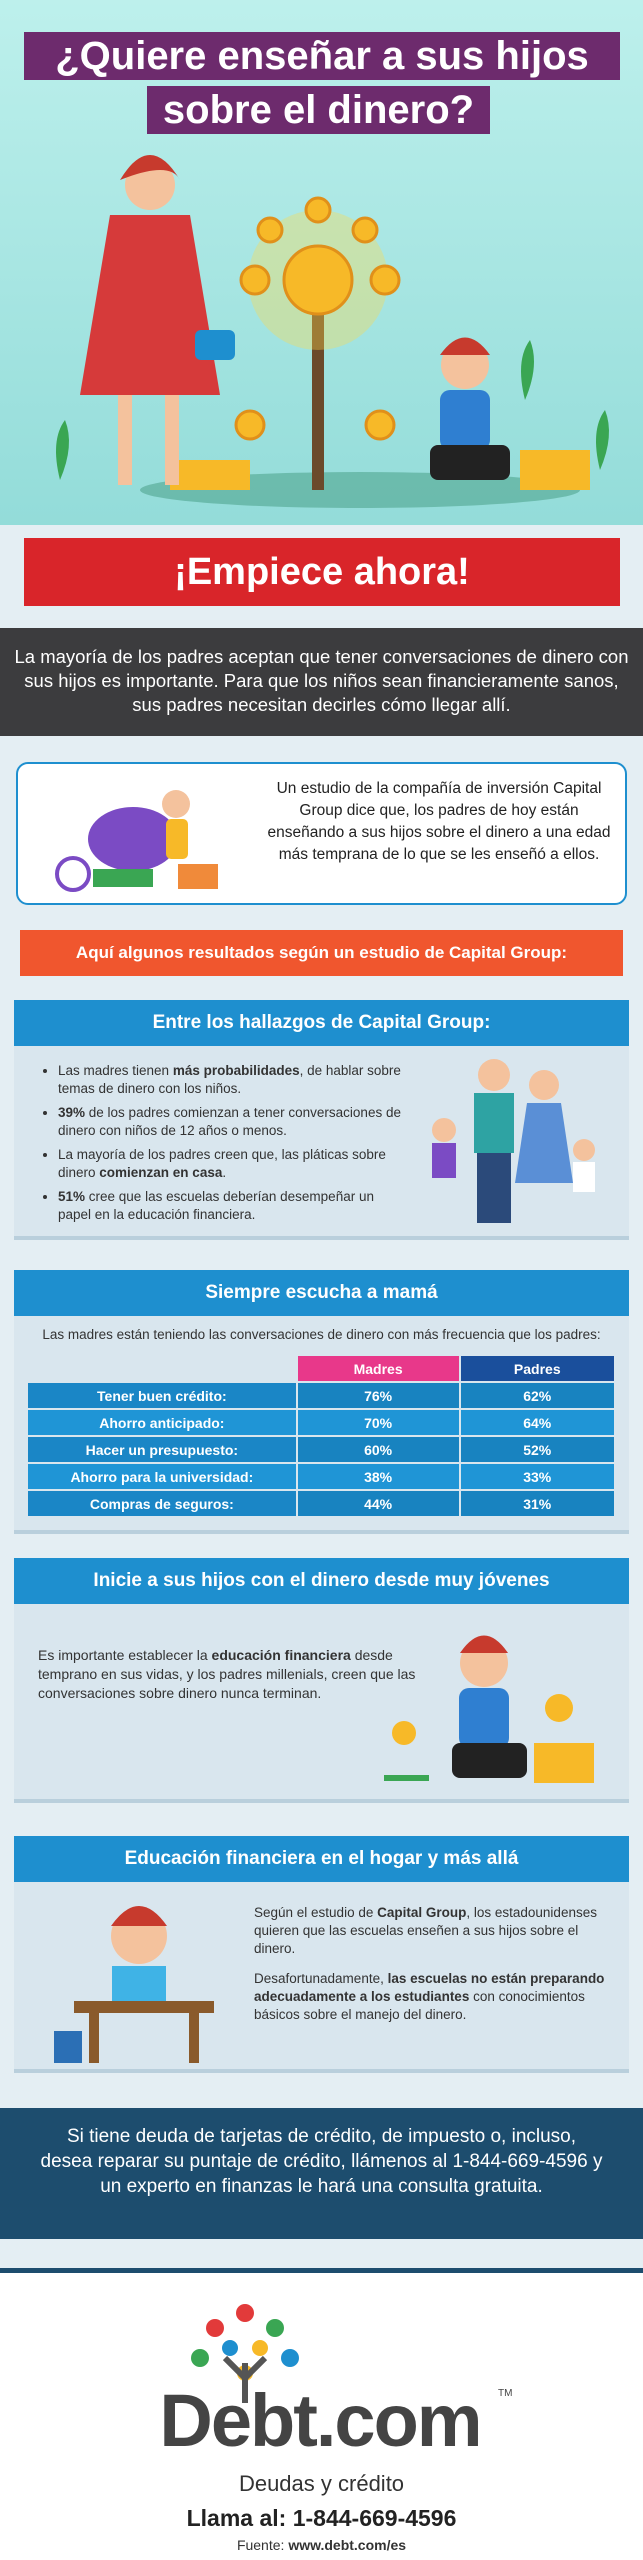 The height and width of the screenshot is (2560, 643). I want to click on title-line: ¿Quiere enseñar a sus hijos, so click(322, 56).